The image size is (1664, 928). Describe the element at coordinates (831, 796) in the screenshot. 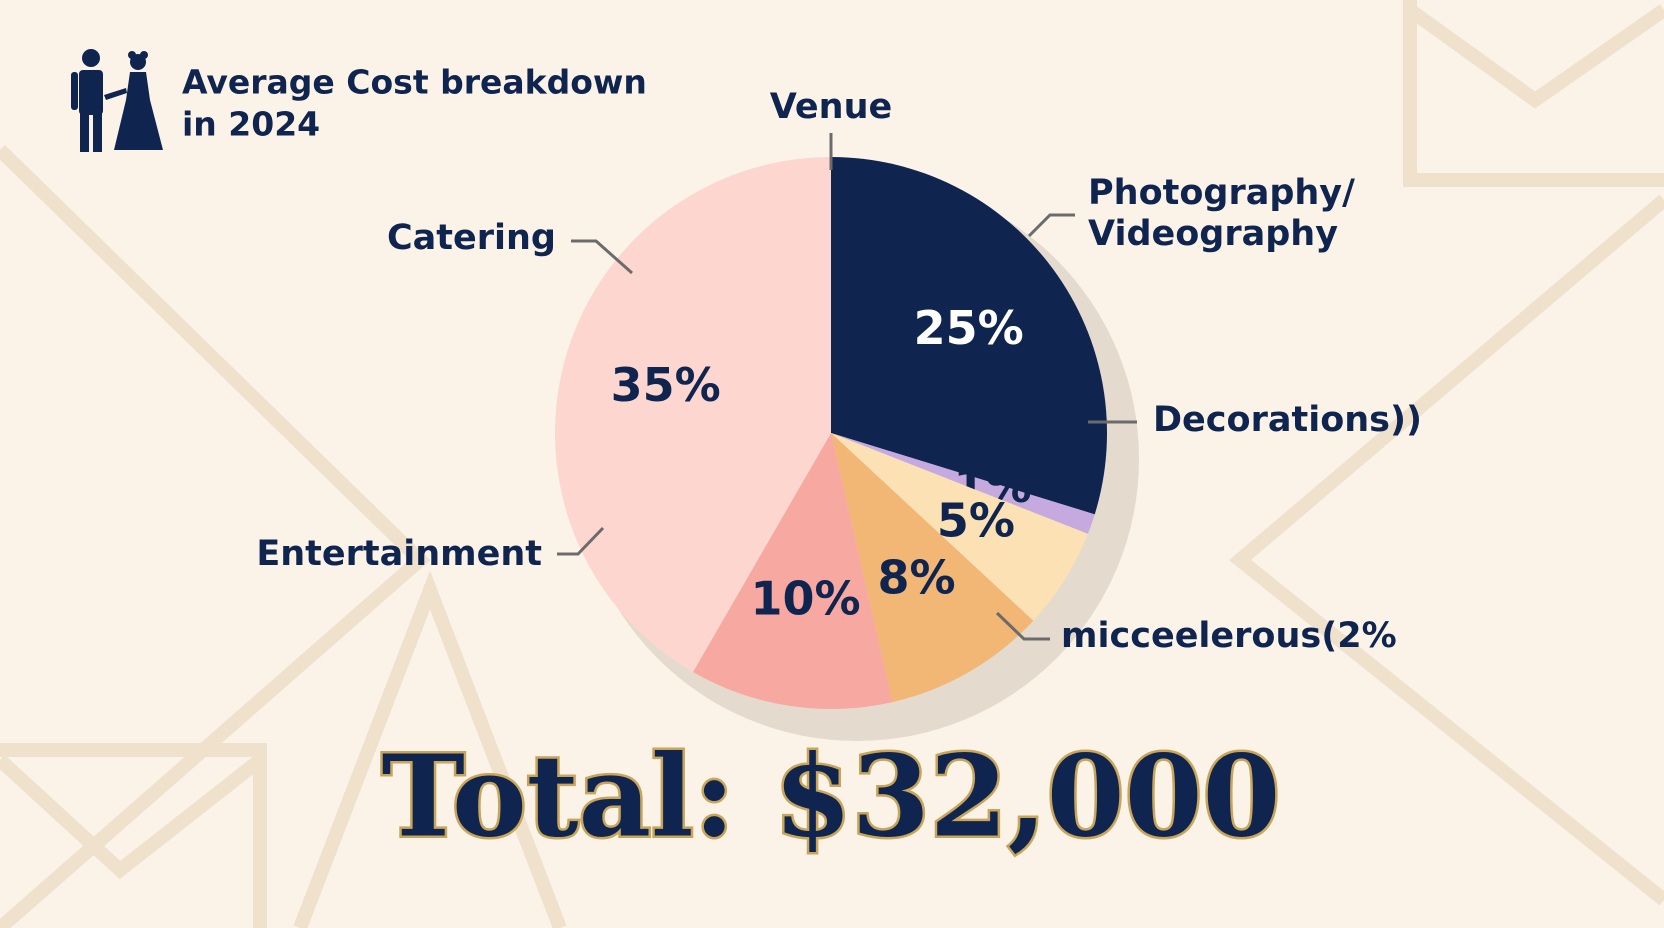

I see `total: Total: $32,000` at that location.